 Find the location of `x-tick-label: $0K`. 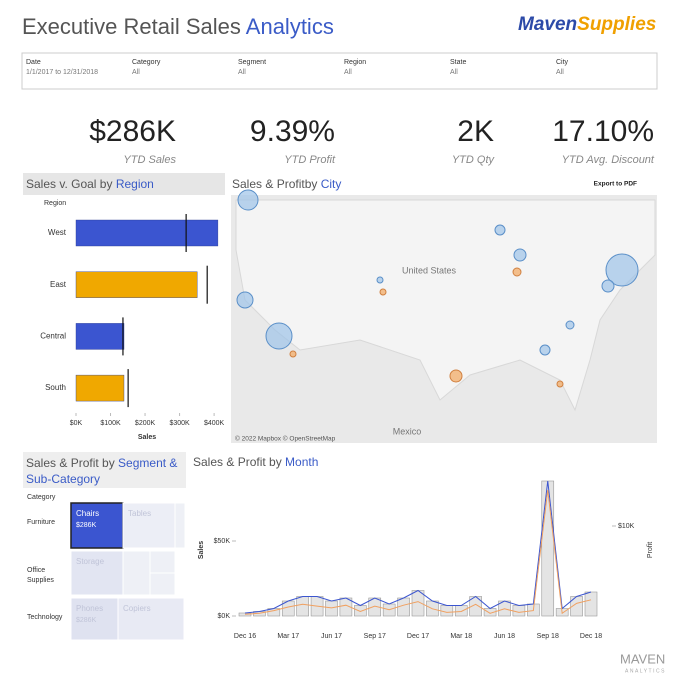

x-tick-label: $0K is located at coordinates (76, 423).